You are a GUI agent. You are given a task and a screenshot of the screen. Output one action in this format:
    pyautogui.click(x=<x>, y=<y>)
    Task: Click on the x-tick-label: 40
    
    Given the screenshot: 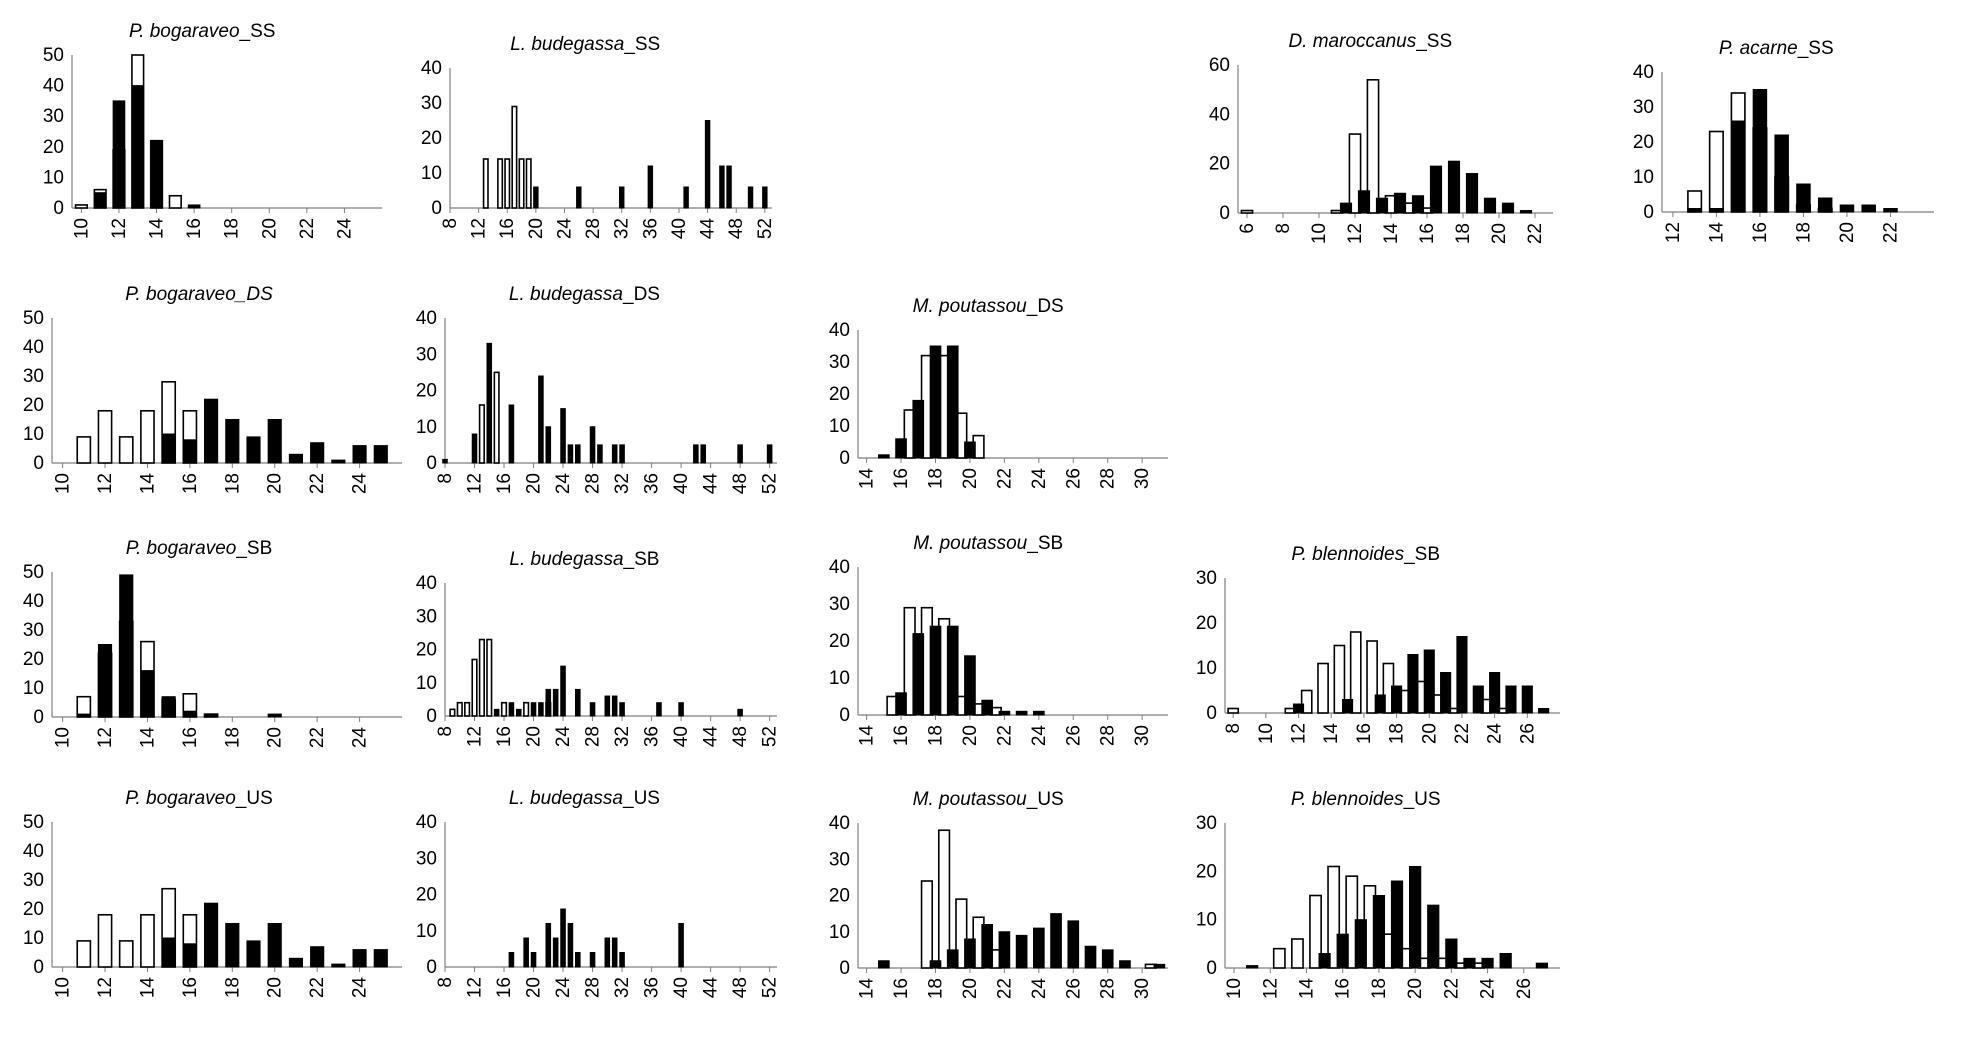 What is the action you would take?
    pyautogui.click(x=679, y=228)
    